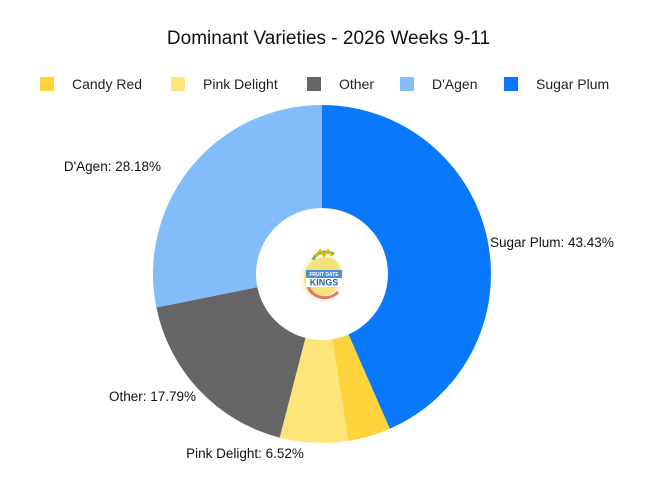 The image size is (657, 481). What do you see at coordinates (357, 84) in the screenshot?
I see `legend-label-other: Other` at bounding box center [357, 84].